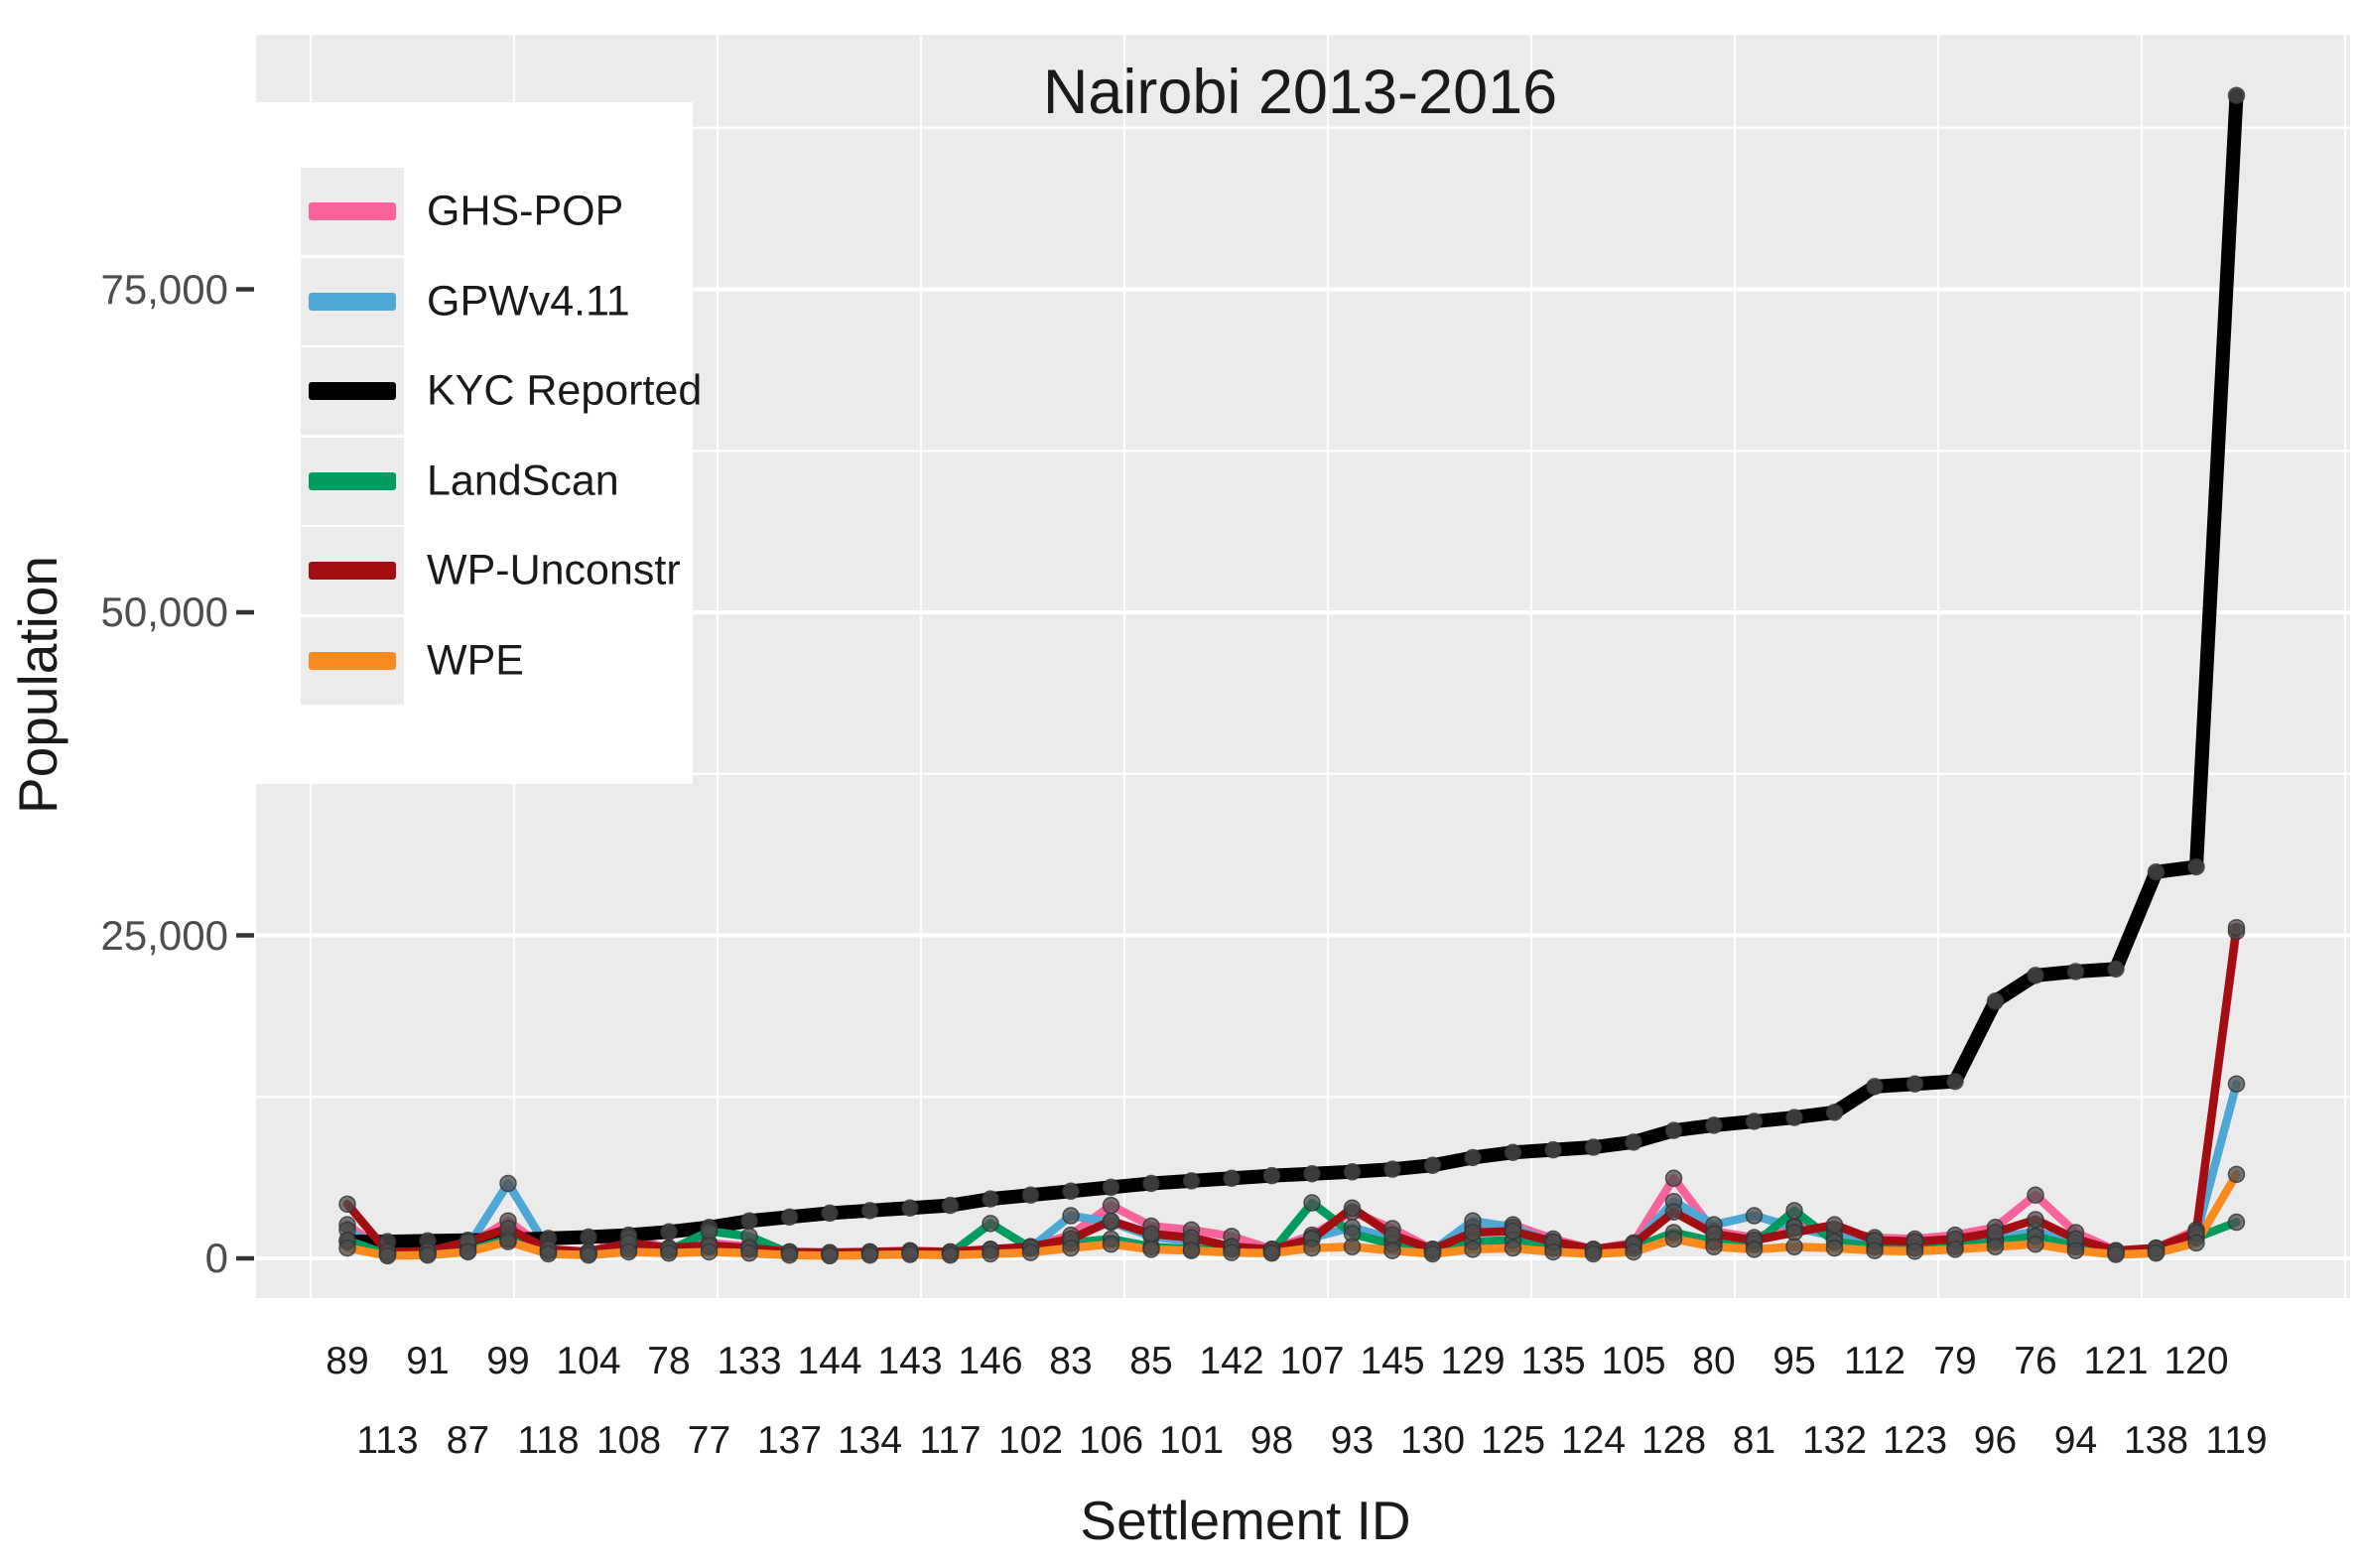  I want to click on y-tick-label: 75,000, so click(164, 289).